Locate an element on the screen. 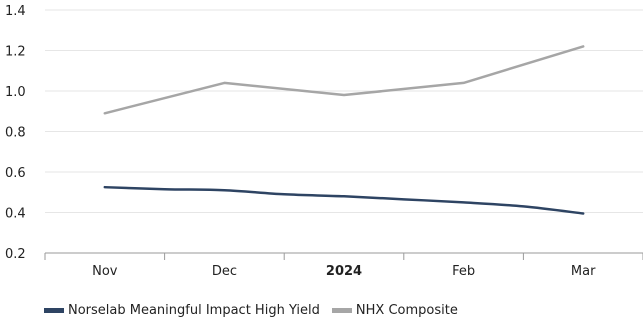  y-tick-label-0: 0.2 is located at coordinates (15, 254).